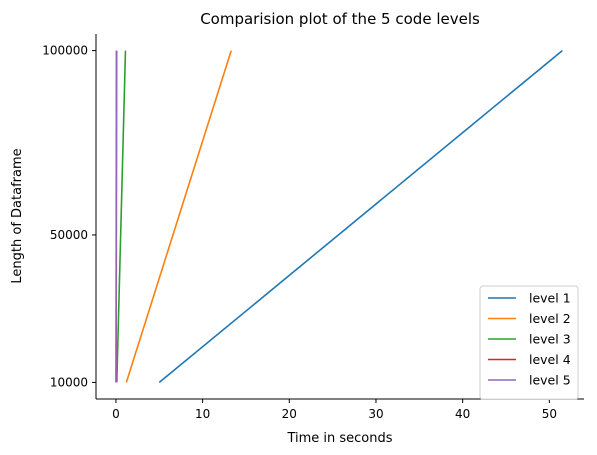 This screenshot has width=597, height=455. Describe the element at coordinates (65, 51) in the screenshot. I see `y-tick-label: 100000` at that location.